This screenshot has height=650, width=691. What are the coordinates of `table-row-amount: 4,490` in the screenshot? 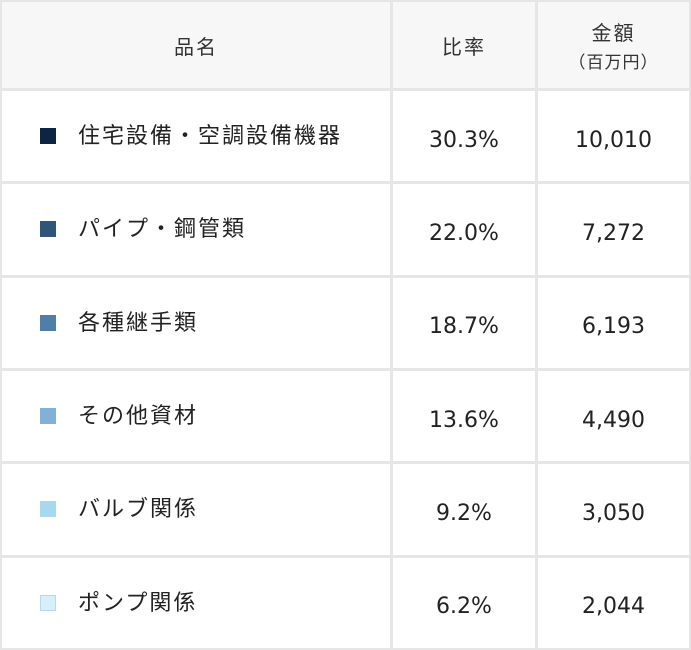 It's located at (613, 416).